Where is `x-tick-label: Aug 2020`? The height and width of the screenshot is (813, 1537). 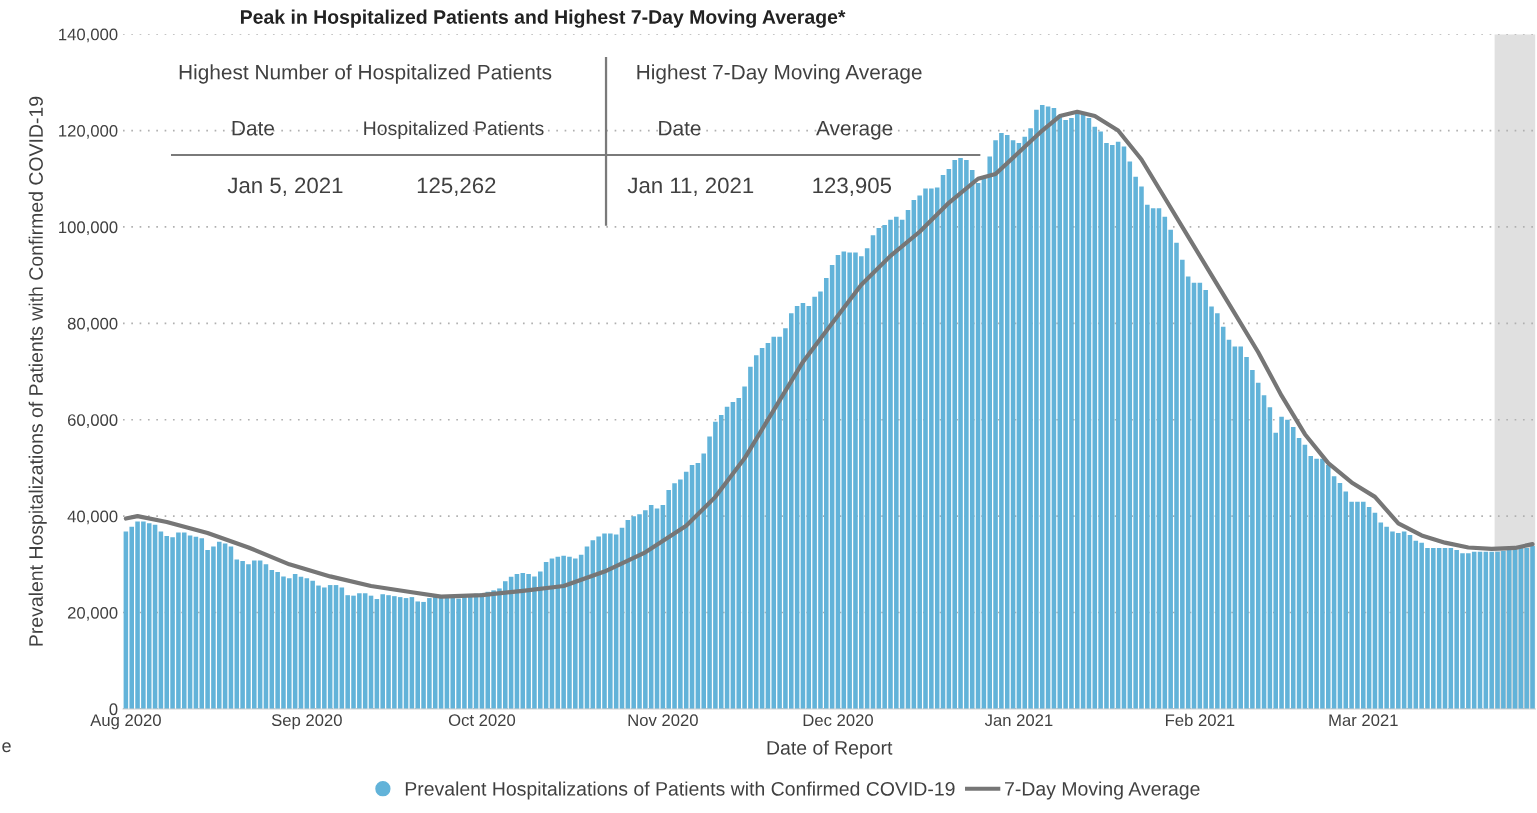 x-tick-label: Aug 2020 is located at coordinates (125, 722).